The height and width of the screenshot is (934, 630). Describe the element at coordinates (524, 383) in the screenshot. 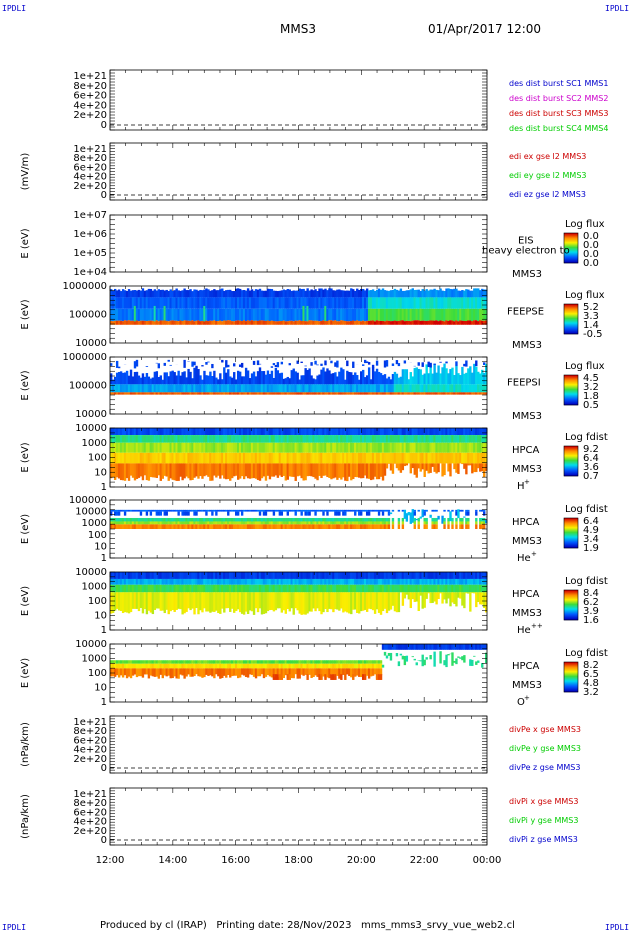

I see `feepsi-instrument: FEEPSI` at that location.